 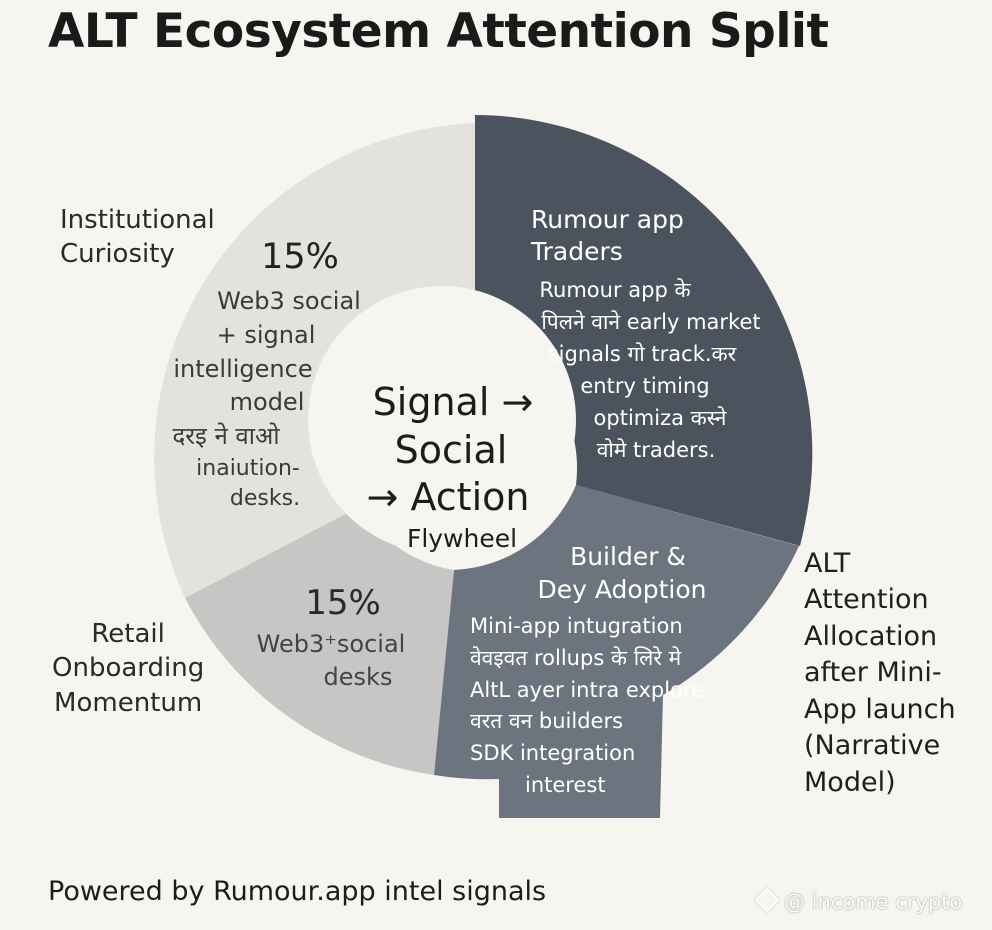 What do you see at coordinates (137, 237) in the screenshot?
I see `institutional-curiosity-label: Institutional Curiosity` at bounding box center [137, 237].